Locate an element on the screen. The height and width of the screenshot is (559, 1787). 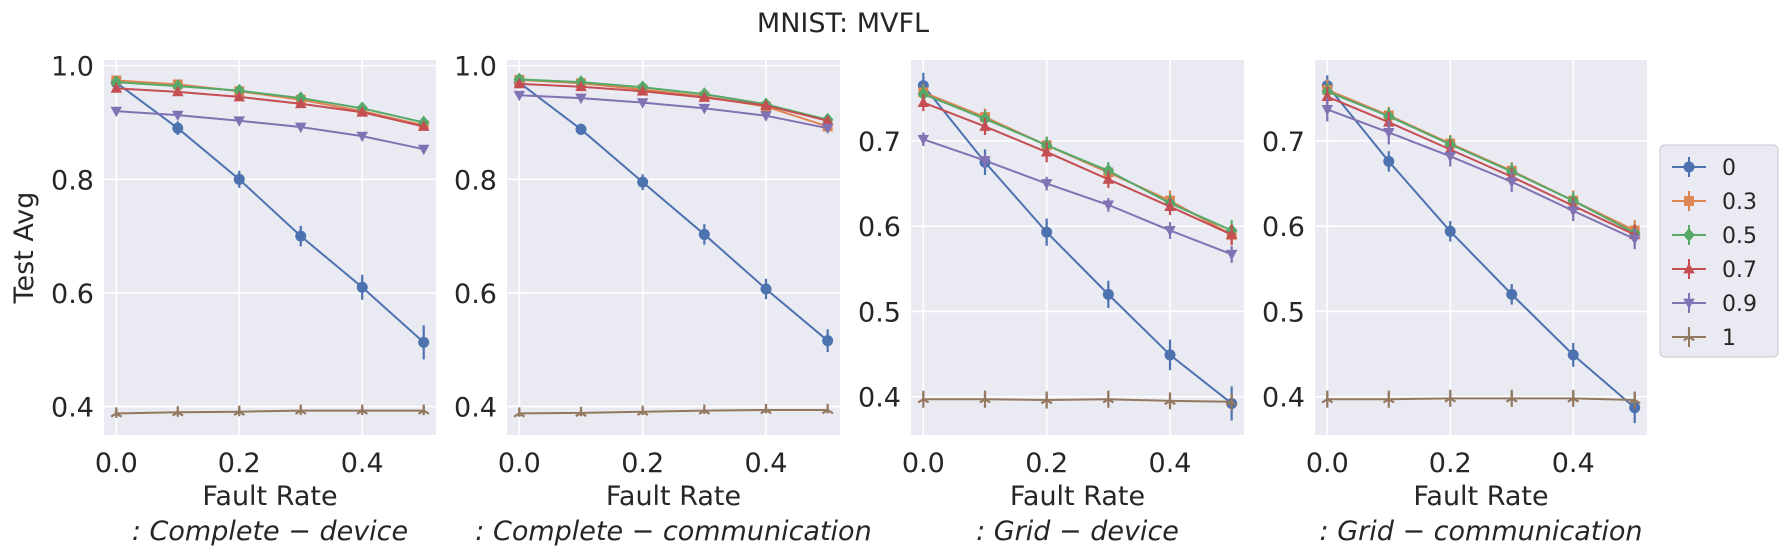
y-axis-label: Test Avg is located at coordinates (24, 248).